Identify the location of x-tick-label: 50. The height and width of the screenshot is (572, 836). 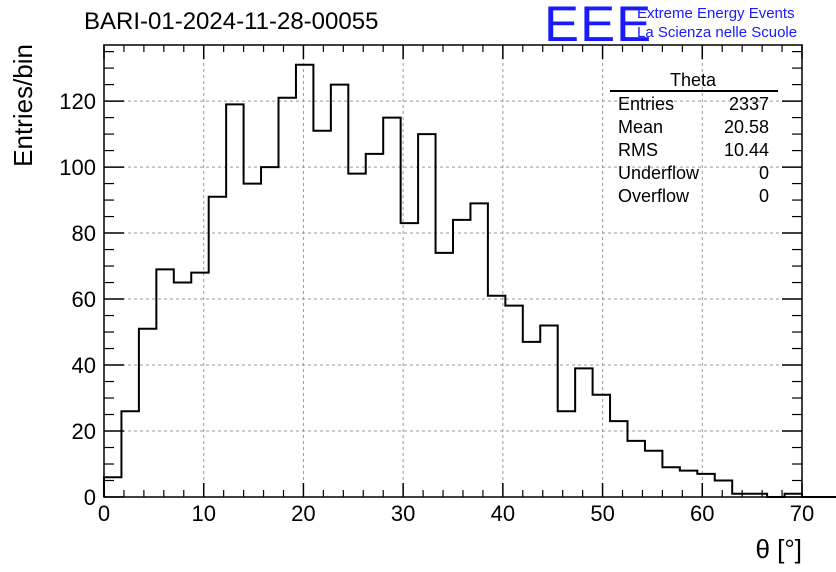
(602, 513).